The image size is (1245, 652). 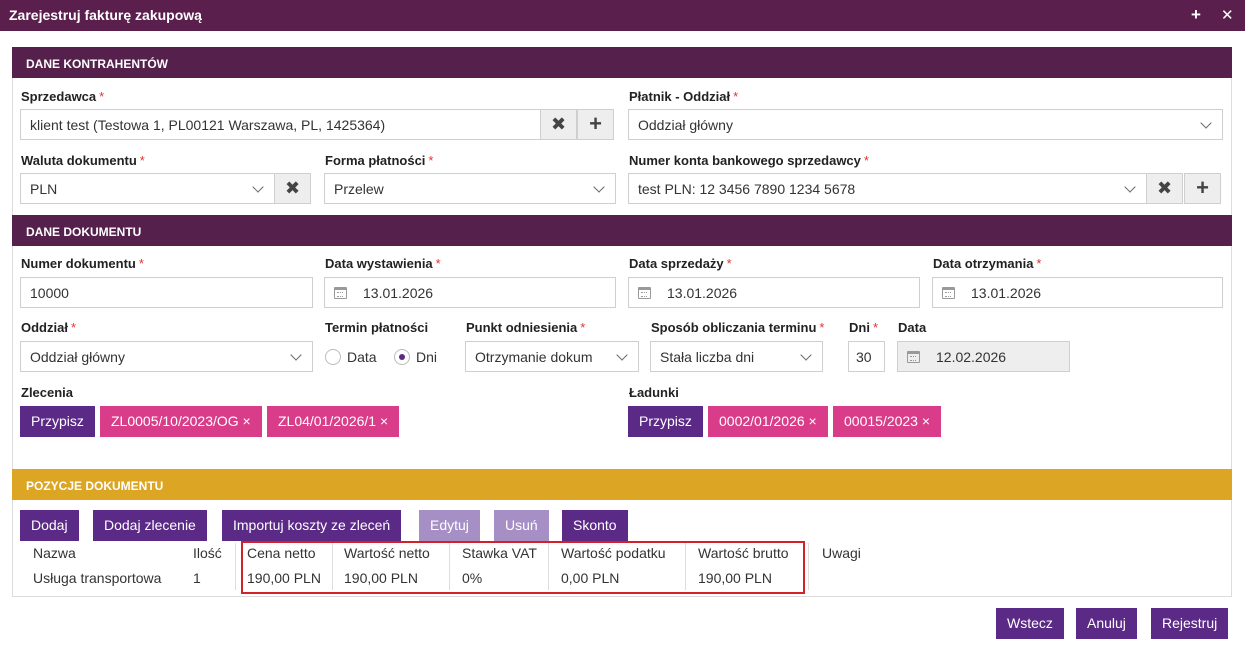 What do you see at coordinates (622, 484) in the screenshot?
I see `section-header-pozycje: POZYCJE DOKUMENTU` at bounding box center [622, 484].